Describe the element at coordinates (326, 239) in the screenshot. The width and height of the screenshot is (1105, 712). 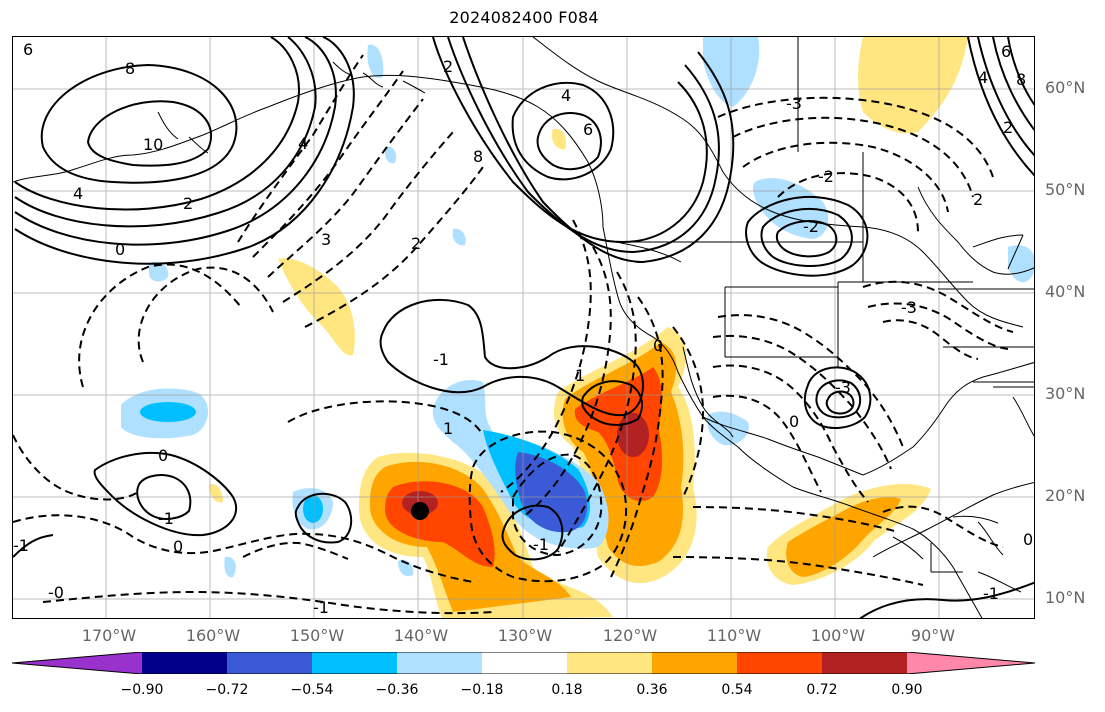
I see `contour-label: 3` at that location.